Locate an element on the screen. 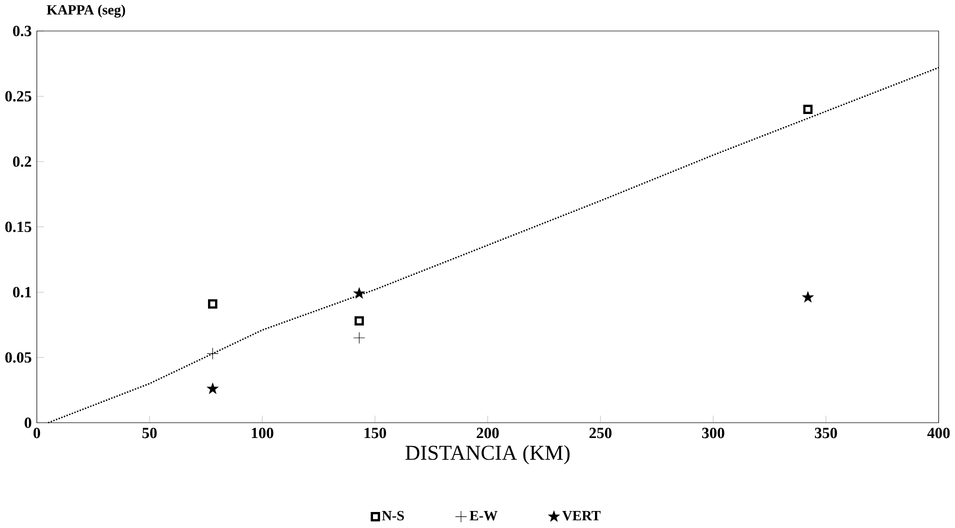 The image size is (955, 528). x-tick-label: 350 is located at coordinates (825, 433).